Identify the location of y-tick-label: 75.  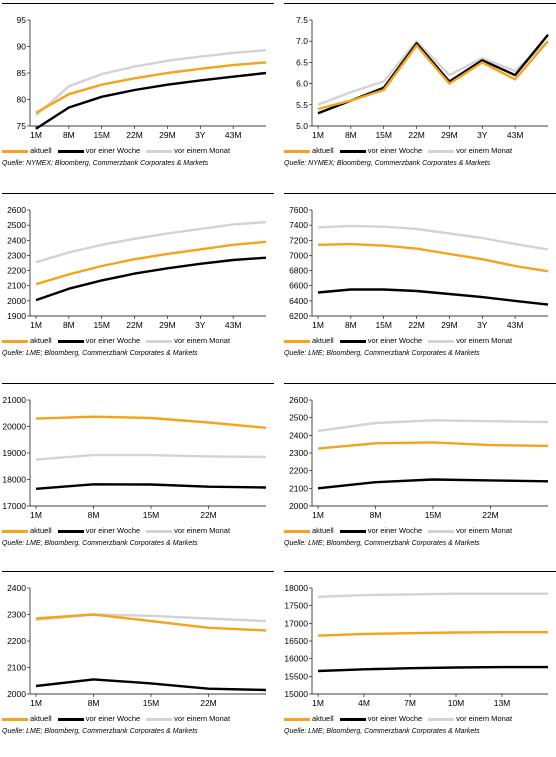
(22, 126).